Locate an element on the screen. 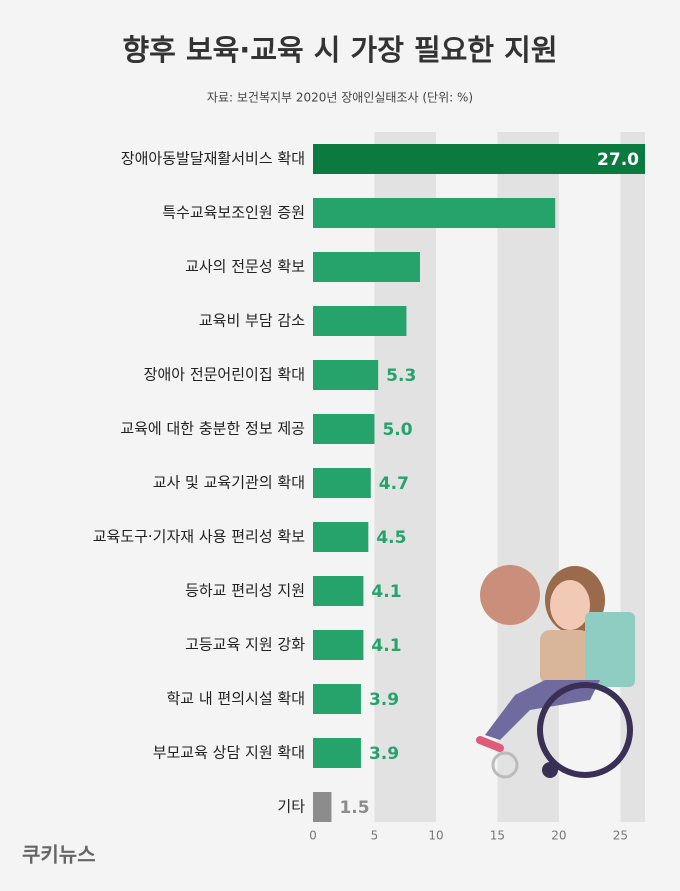 The width and height of the screenshot is (680, 891). category-label: 장애아동발달재활서비스 확대 is located at coordinates (213, 159).